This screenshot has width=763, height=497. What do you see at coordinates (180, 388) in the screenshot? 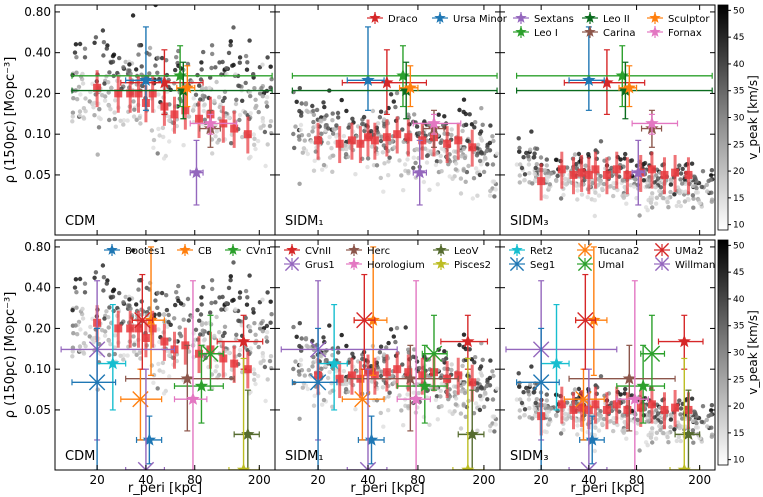
I see `dwarf-herc` at bounding box center [180, 388].